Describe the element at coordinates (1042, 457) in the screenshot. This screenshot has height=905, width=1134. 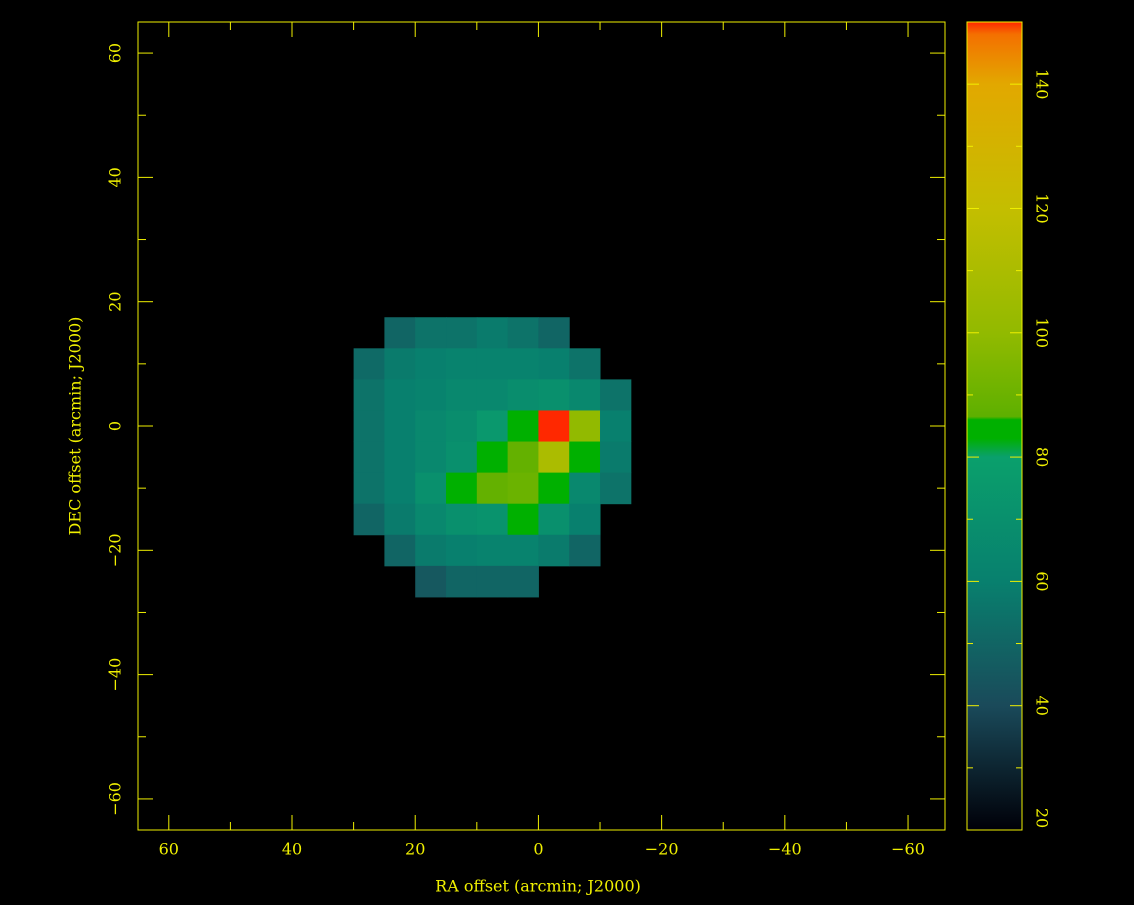
I see `colorbar-tick-label: 80` at that location.